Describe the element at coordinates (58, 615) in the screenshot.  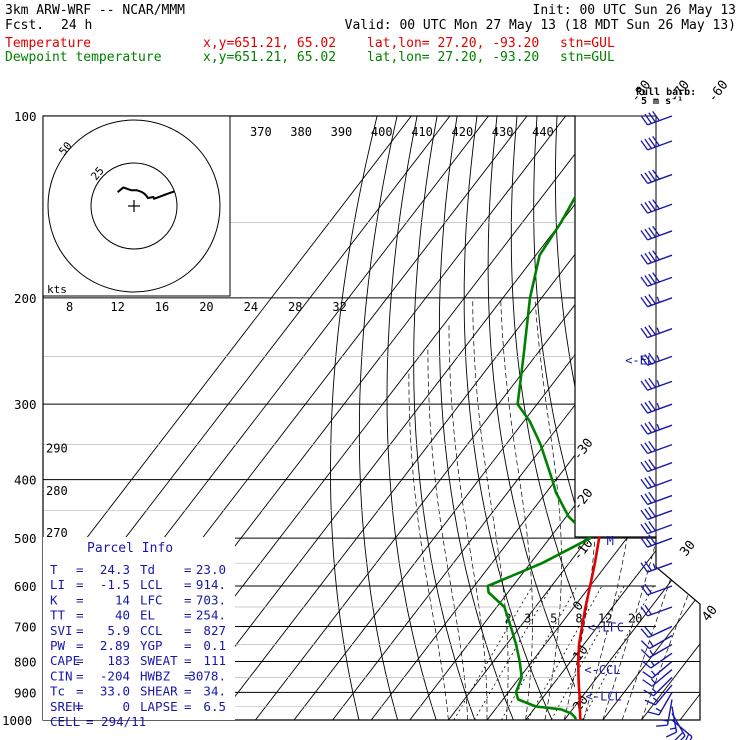
I see `parcel-key: TT` at that location.